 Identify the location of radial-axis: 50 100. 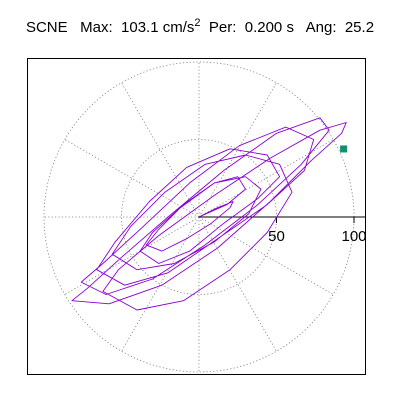
(282, 230).